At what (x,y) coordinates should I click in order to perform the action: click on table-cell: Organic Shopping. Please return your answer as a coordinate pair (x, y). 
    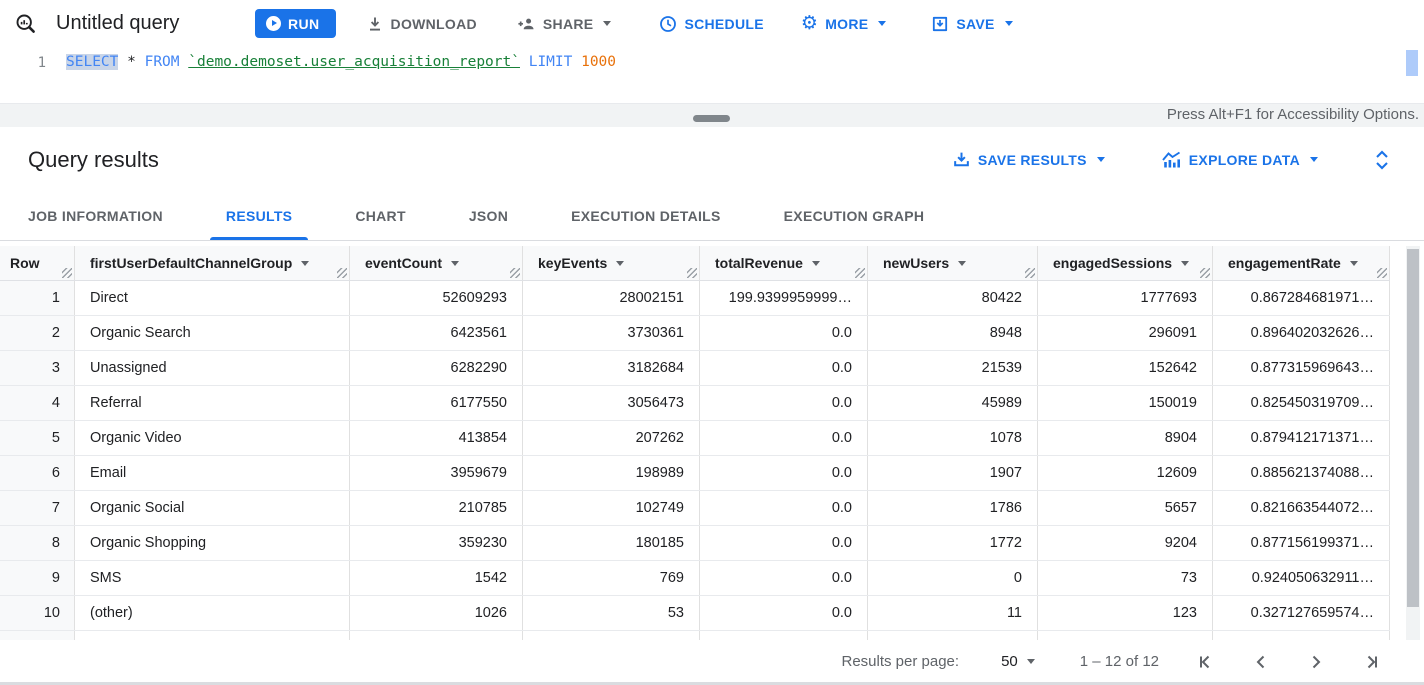
    Looking at the image, I should click on (212, 543).